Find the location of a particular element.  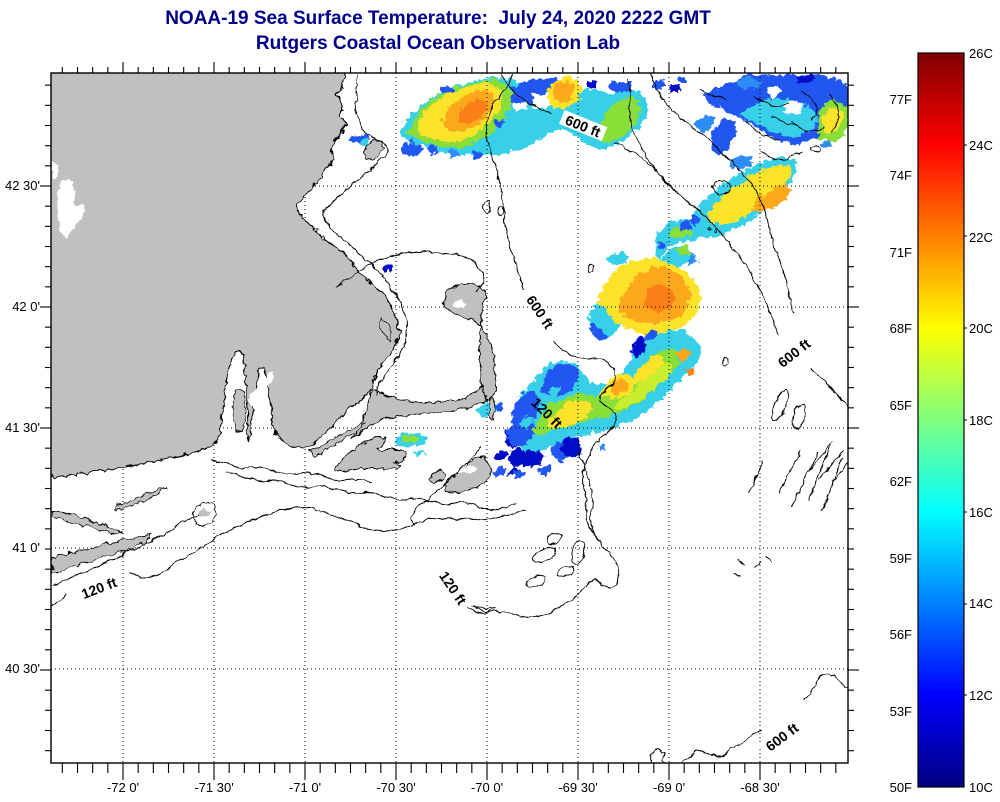

svg-text: -71 0' is located at coordinates (305, 787).